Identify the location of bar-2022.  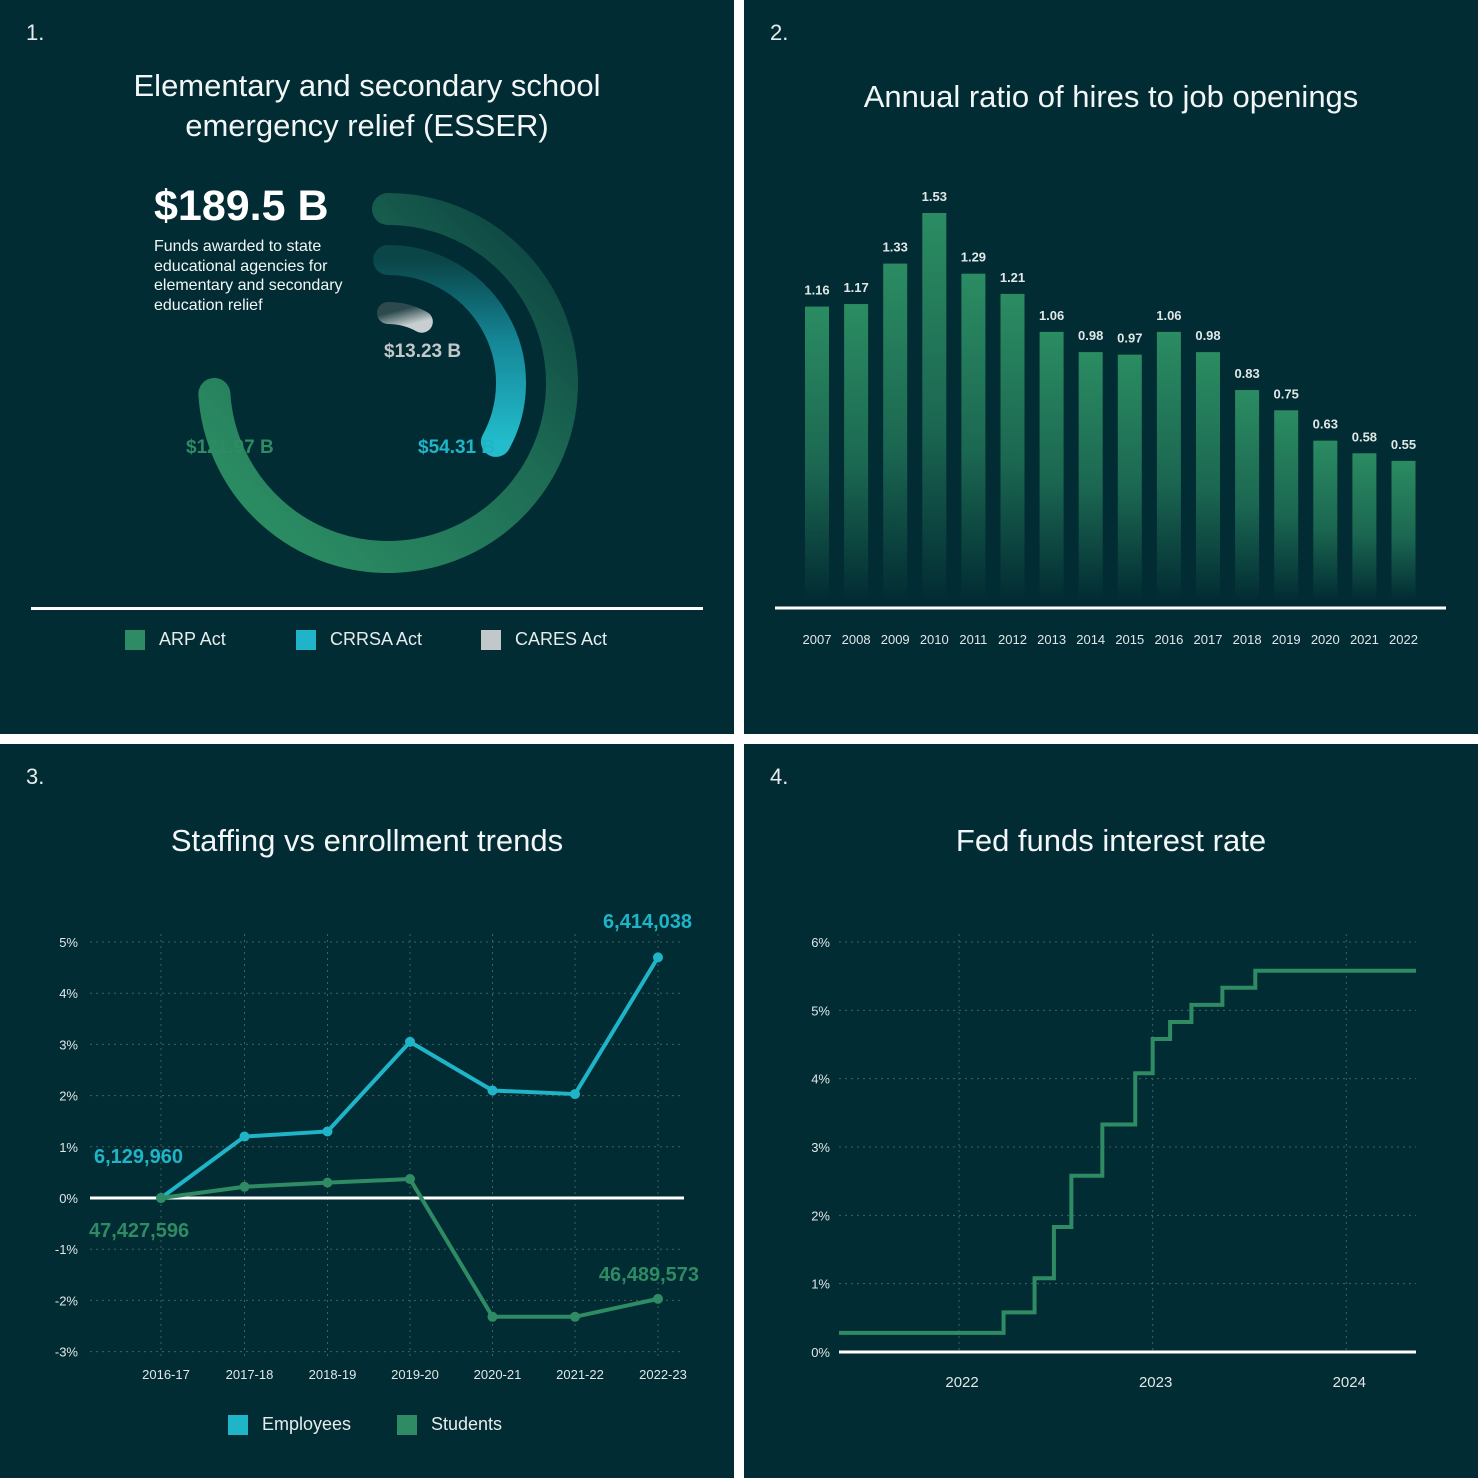
(1403, 530).